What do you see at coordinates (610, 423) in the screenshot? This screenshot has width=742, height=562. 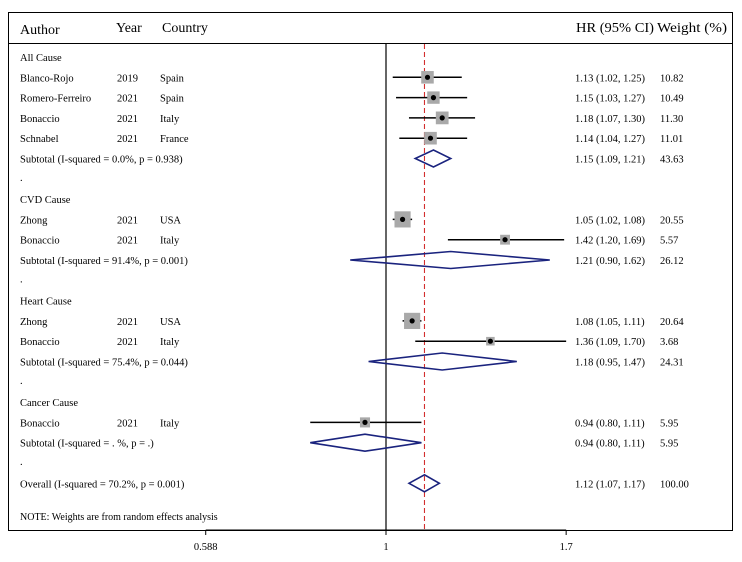 I see `study-hr-ci: 0.94 (0.80, 1.11)` at bounding box center [610, 423].